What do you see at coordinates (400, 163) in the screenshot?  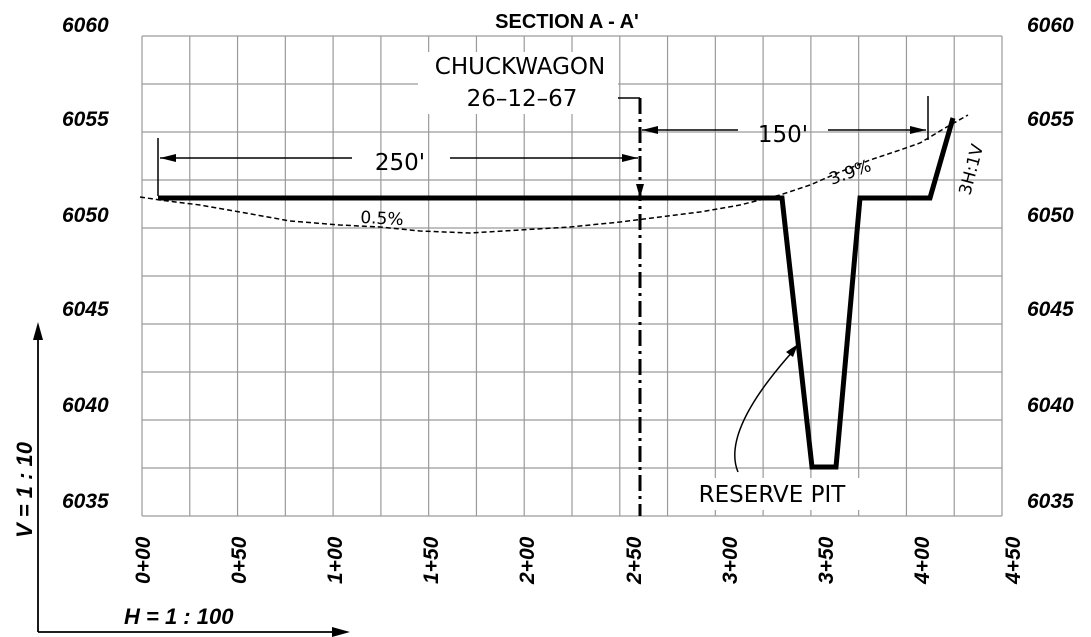 I see `dim-250-label: 250'` at bounding box center [400, 163].